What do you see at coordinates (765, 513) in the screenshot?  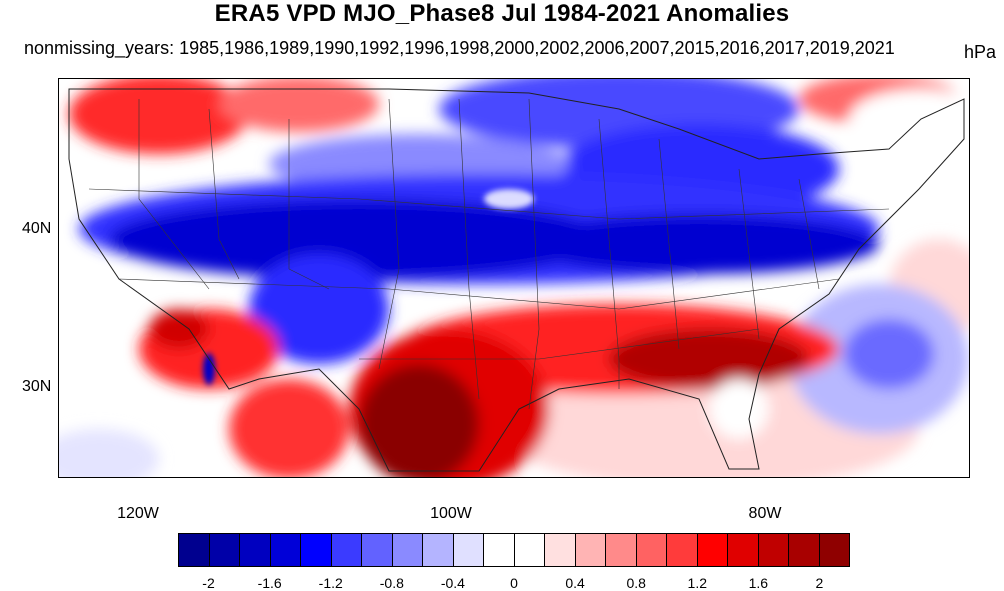 I see `lon-label-80w: 80W` at bounding box center [765, 513].